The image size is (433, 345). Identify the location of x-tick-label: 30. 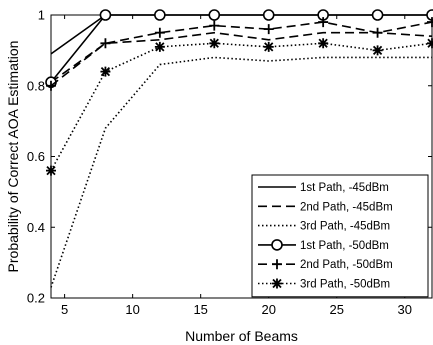
(405, 309).